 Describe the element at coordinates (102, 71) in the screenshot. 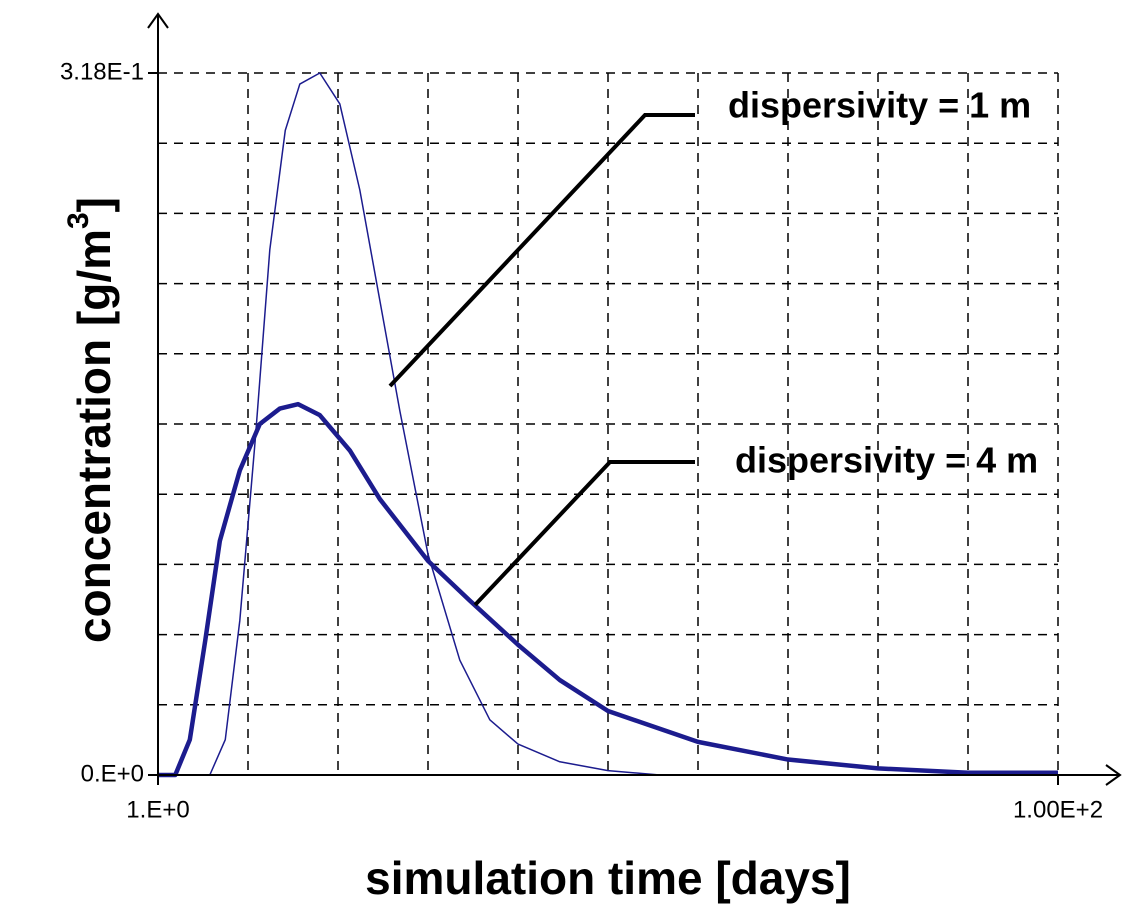

I see `y-tick-label: 3.18E-1` at that location.